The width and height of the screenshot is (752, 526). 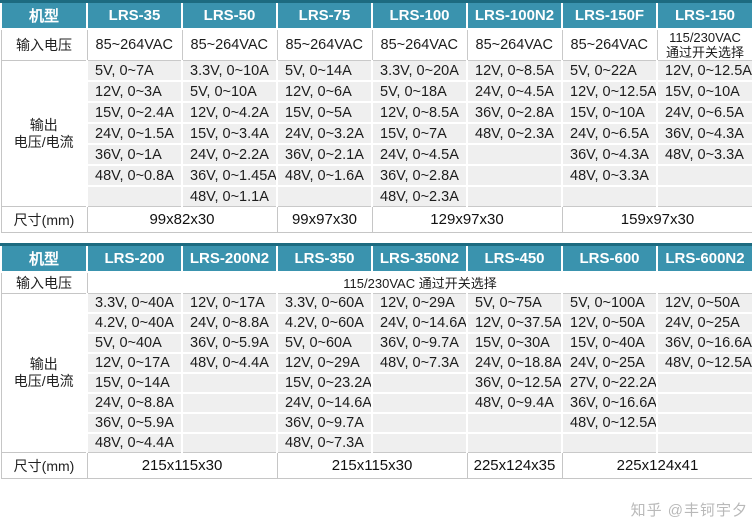 What do you see at coordinates (229, 196) in the screenshot?
I see `output-cell: 48V, 0~1.1A` at bounding box center [229, 196].